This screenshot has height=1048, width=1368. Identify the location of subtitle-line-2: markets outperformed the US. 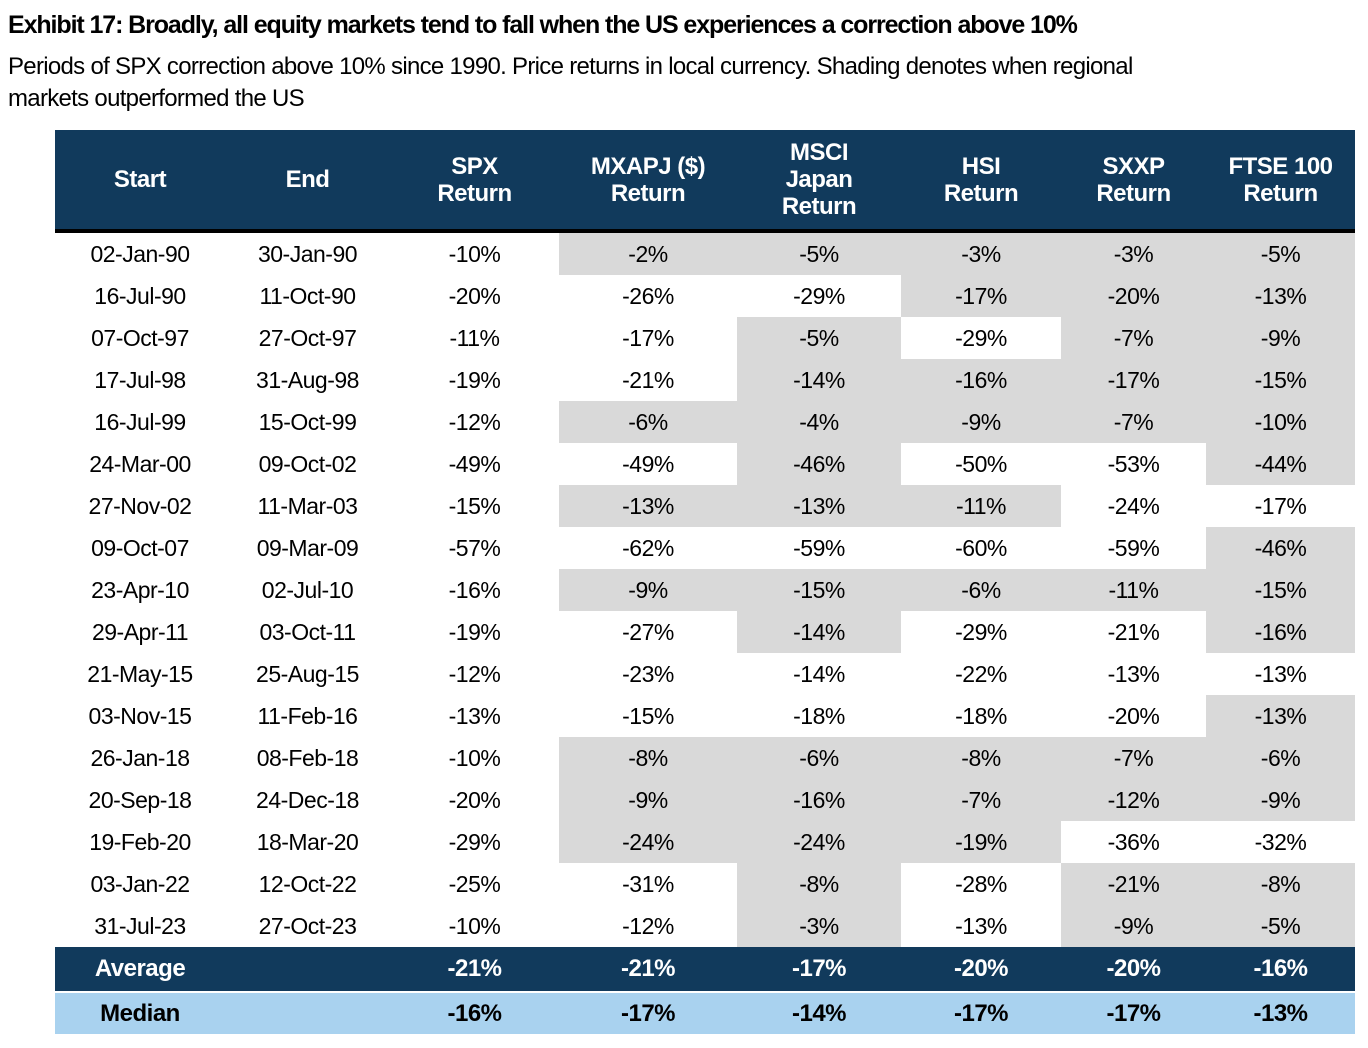
(156, 98).